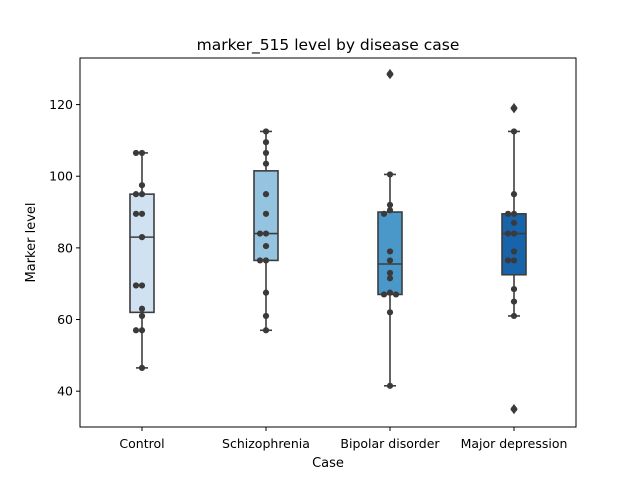 Image resolution: width=640 pixels, height=480 pixels. Describe the element at coordinates (328, 45) in the screenshot. I see `chart-title: marker_515 level by disease case` at that location.